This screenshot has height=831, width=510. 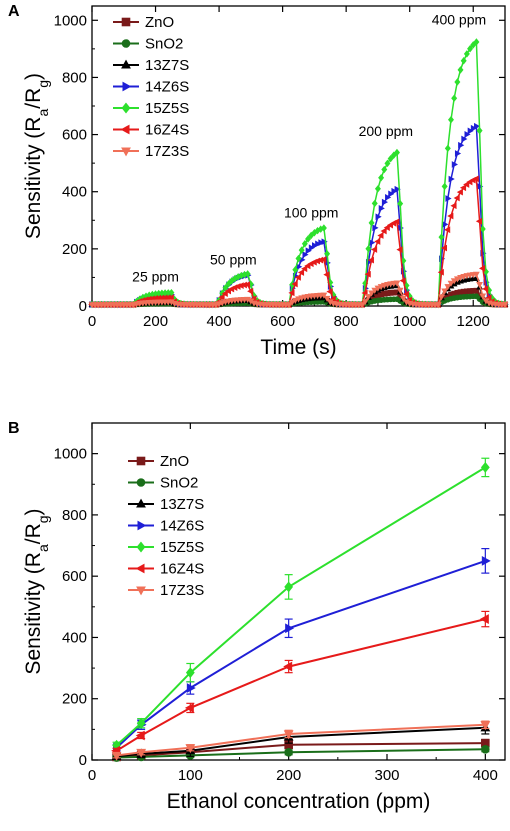 I want to click on y-axis-label-part: a, so click(x=43, y=113).